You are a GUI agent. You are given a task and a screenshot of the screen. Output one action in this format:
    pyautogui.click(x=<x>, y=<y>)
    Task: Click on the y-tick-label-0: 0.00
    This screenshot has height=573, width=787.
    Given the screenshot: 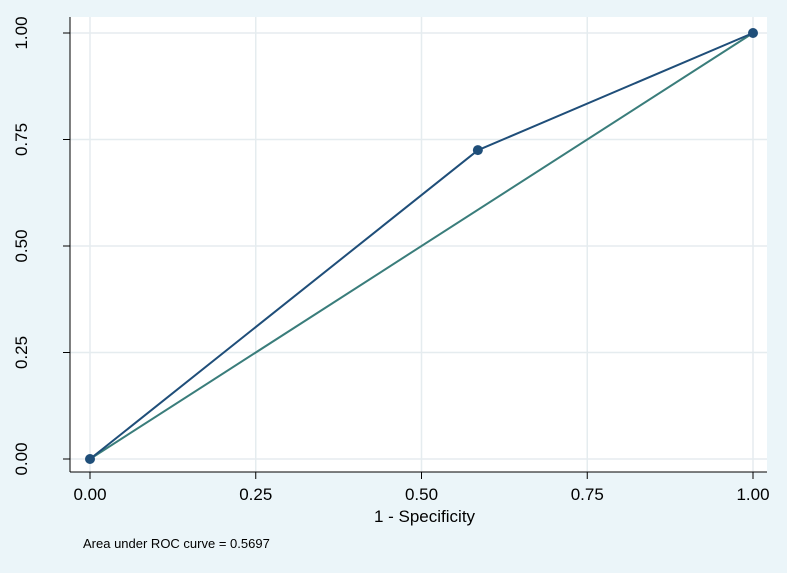 What is the action you would take?
    pyautogui.click(x=21, y=458)
    